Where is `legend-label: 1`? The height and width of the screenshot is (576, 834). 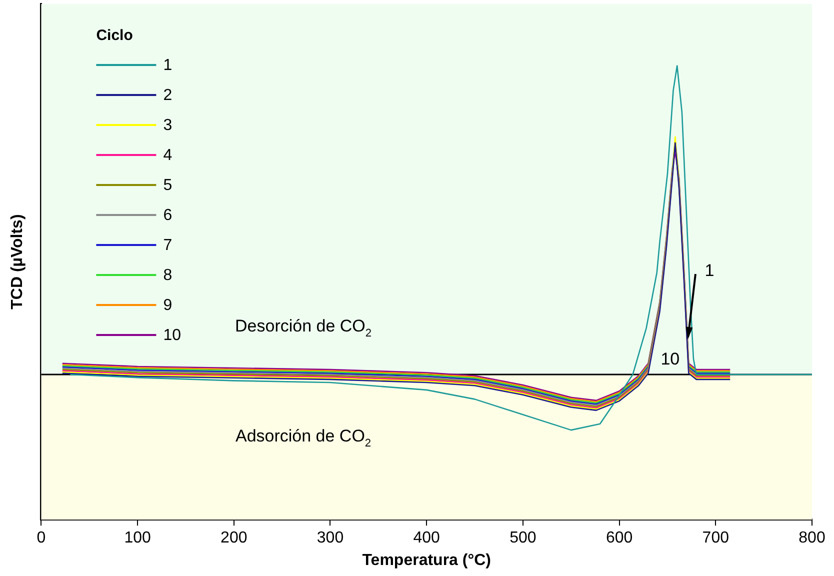
legend-label: 1 is located at coordinates (167, 65).